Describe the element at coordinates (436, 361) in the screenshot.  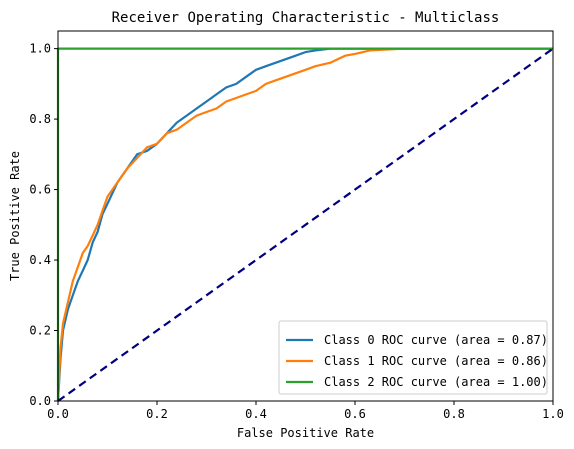
I see `legend-label-class-1: Class 1 ROC curve (area = 0.86)` at that location.